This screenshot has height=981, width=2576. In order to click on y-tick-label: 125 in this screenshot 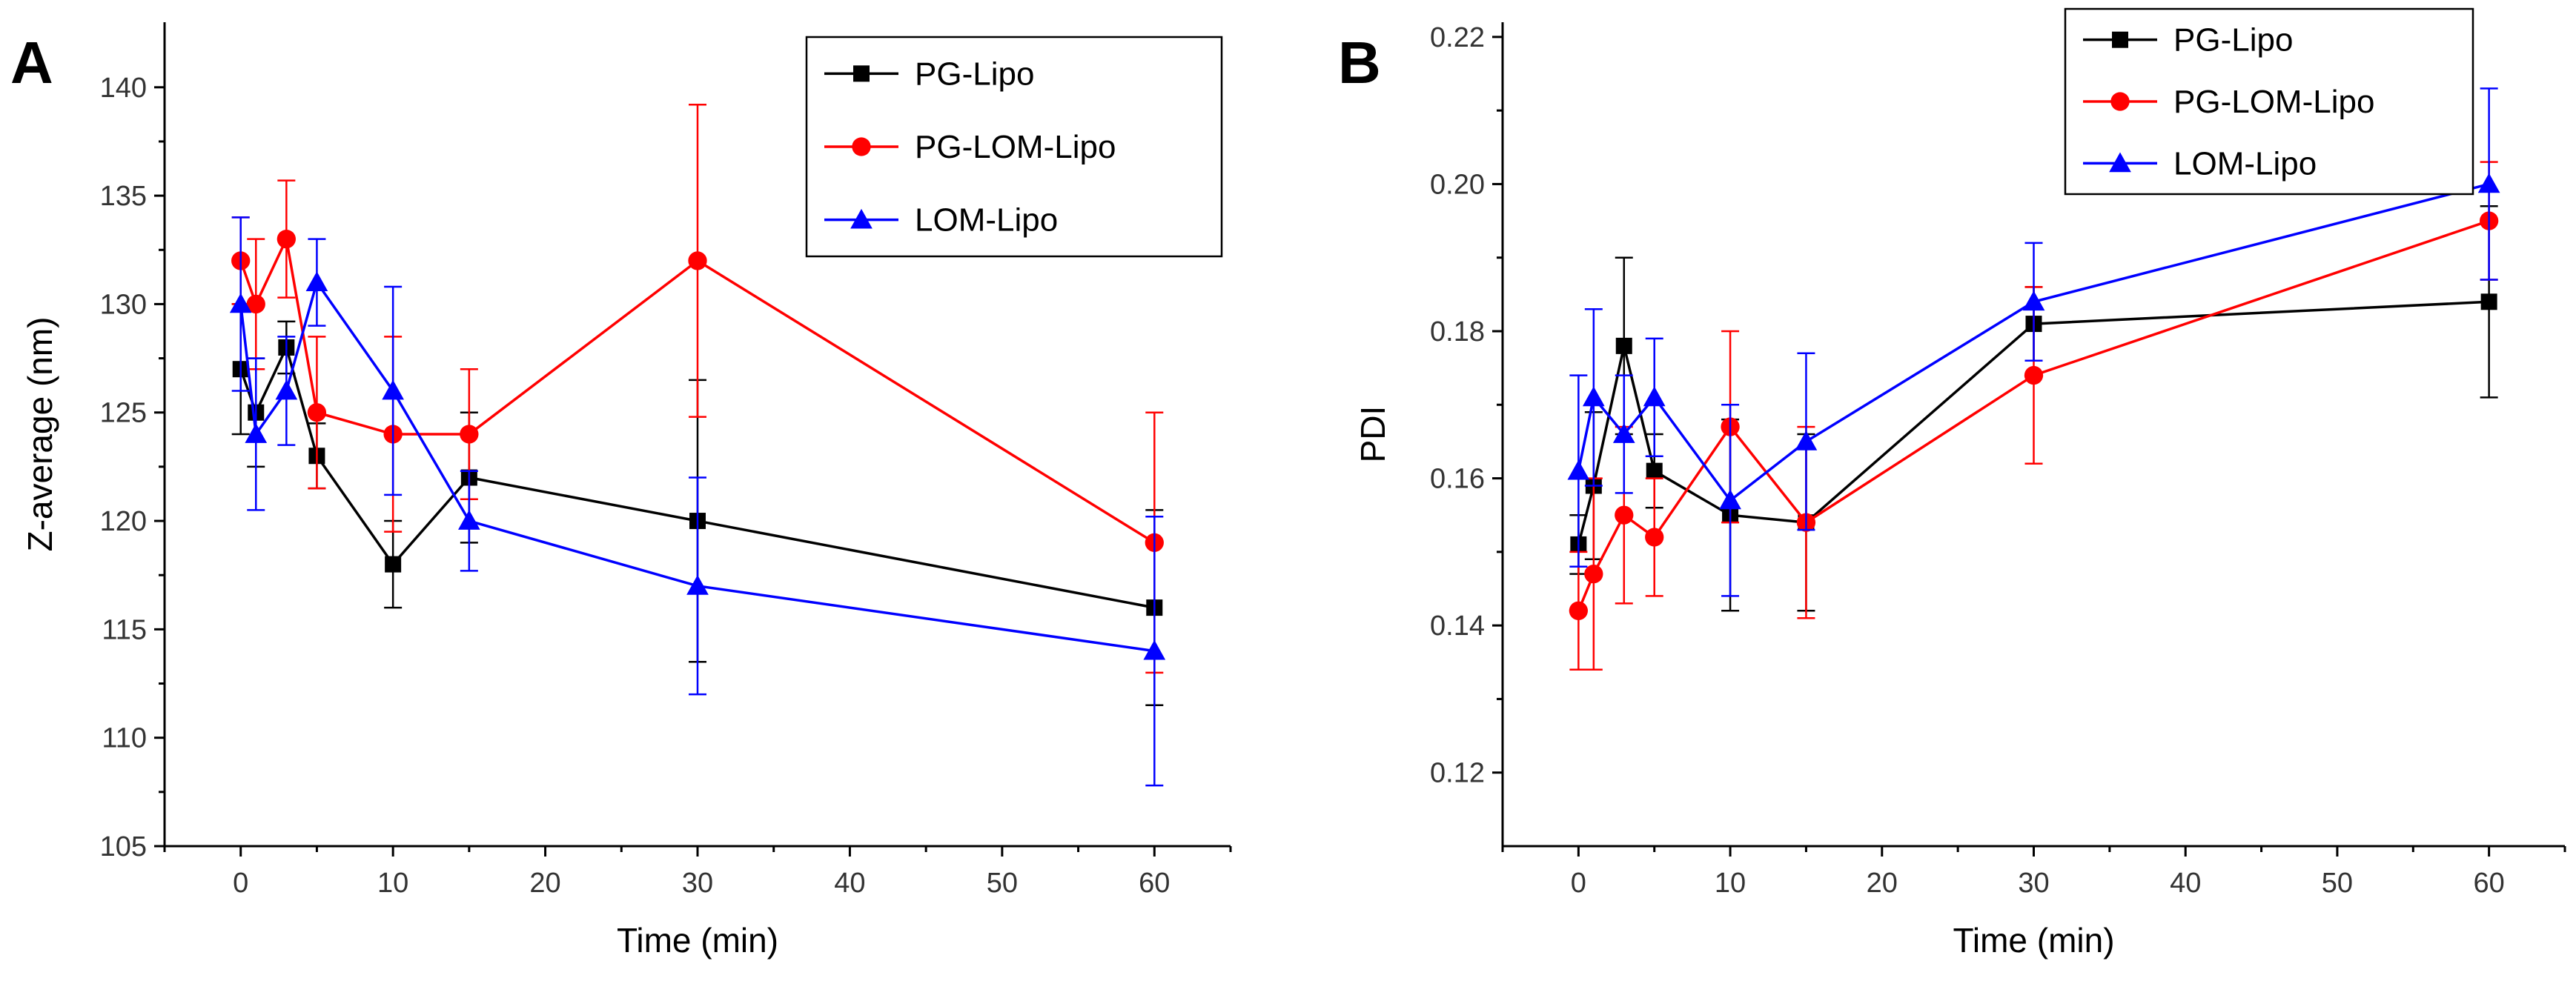, I will do `click(123, 413)`.